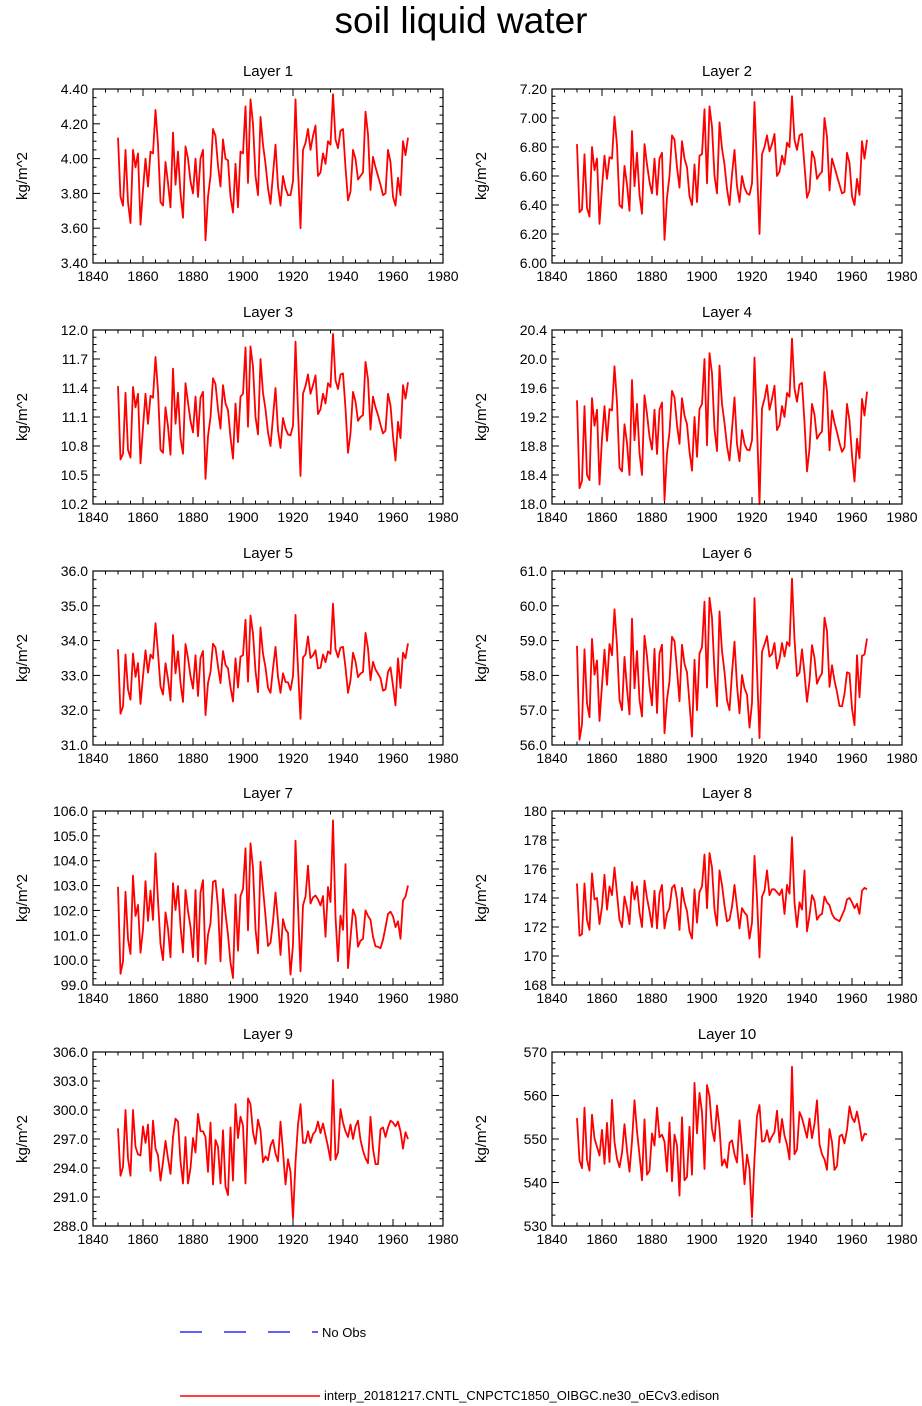  What do you see at coordinates (22, 417) in the screenshot?
I see `y-axis-label-layer-3: kg/m^2` at bounding box center [22, 417].